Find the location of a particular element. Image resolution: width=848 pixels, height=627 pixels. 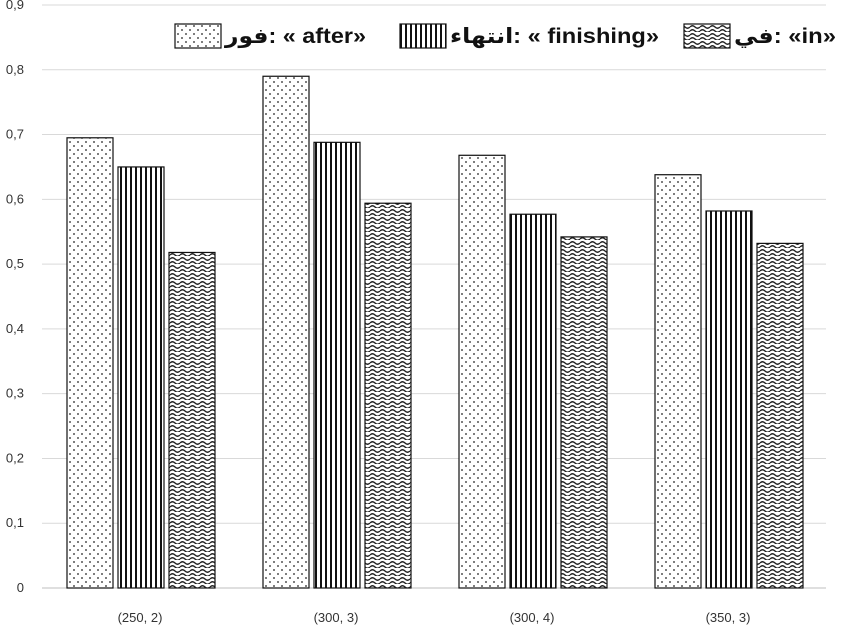

y-tick-label: 0,7 is located at coordinates (15, 134).